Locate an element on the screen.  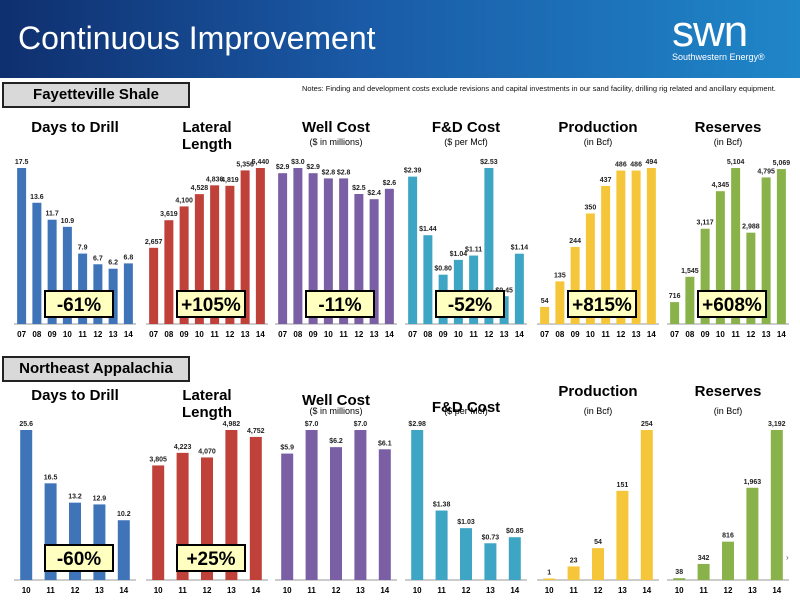
data-label: 151 is located at coordinates (623, 485).